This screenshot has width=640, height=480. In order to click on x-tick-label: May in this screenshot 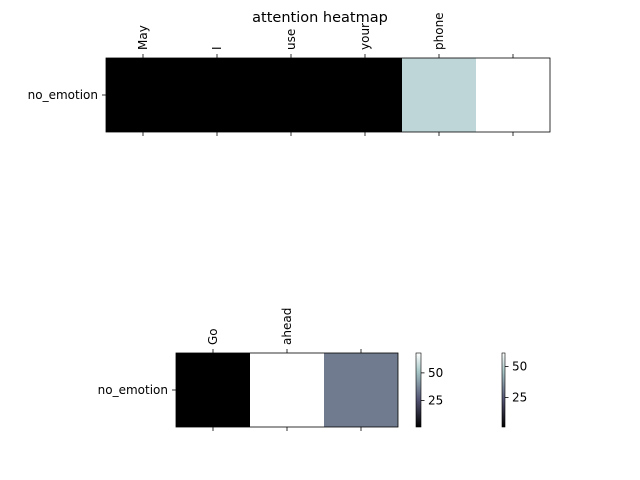, I will do `click(143, 37)`.